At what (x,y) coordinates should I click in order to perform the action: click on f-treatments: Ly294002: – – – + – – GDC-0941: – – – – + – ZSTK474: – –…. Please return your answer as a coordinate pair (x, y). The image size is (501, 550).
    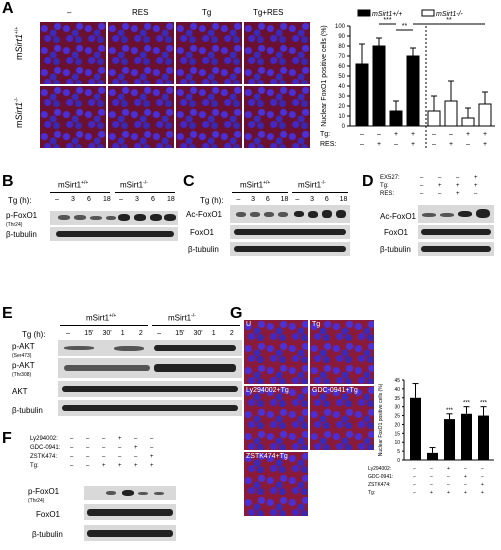
    Looking at the image, I should click on (130, 461).